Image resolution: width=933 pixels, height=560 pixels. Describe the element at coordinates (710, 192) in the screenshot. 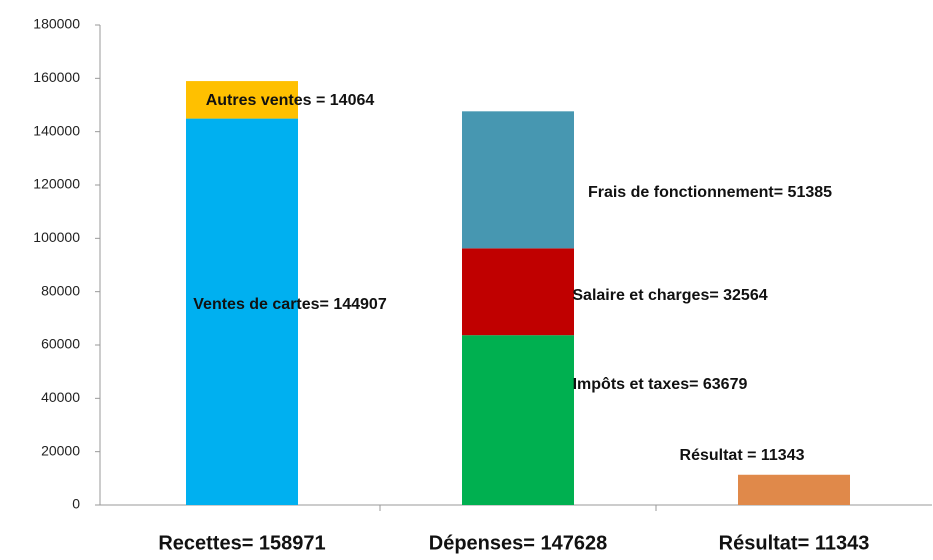

I see `data-label: Frais de fonctionnement= 51385` at that location.